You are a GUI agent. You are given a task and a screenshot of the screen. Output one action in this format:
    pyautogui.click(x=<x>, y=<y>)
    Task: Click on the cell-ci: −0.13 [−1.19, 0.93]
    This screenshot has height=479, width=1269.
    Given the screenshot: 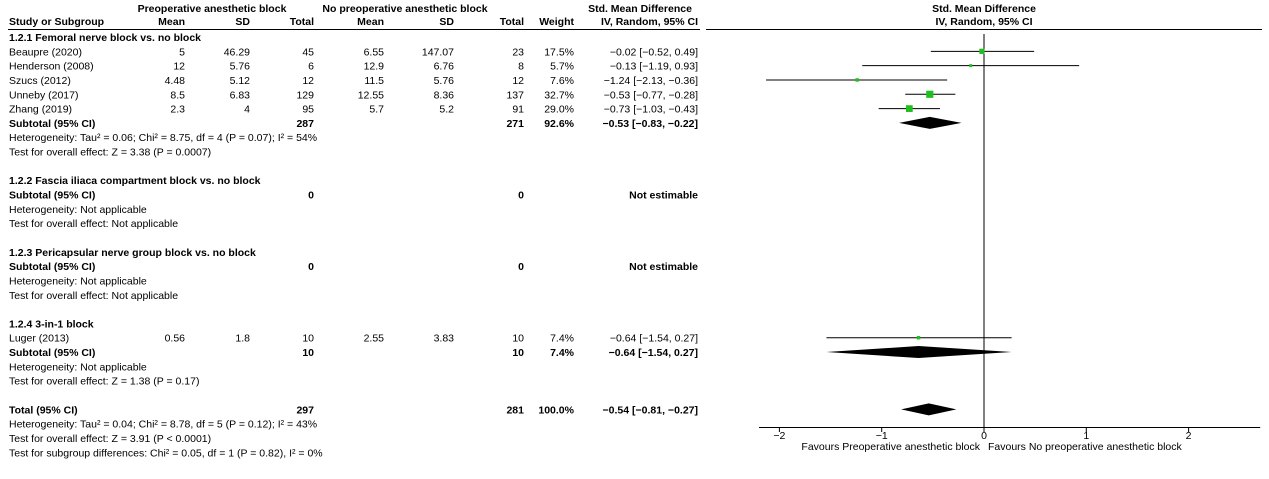 What is the action you would take?
    pyautogui.click(x=654, y=67)
    